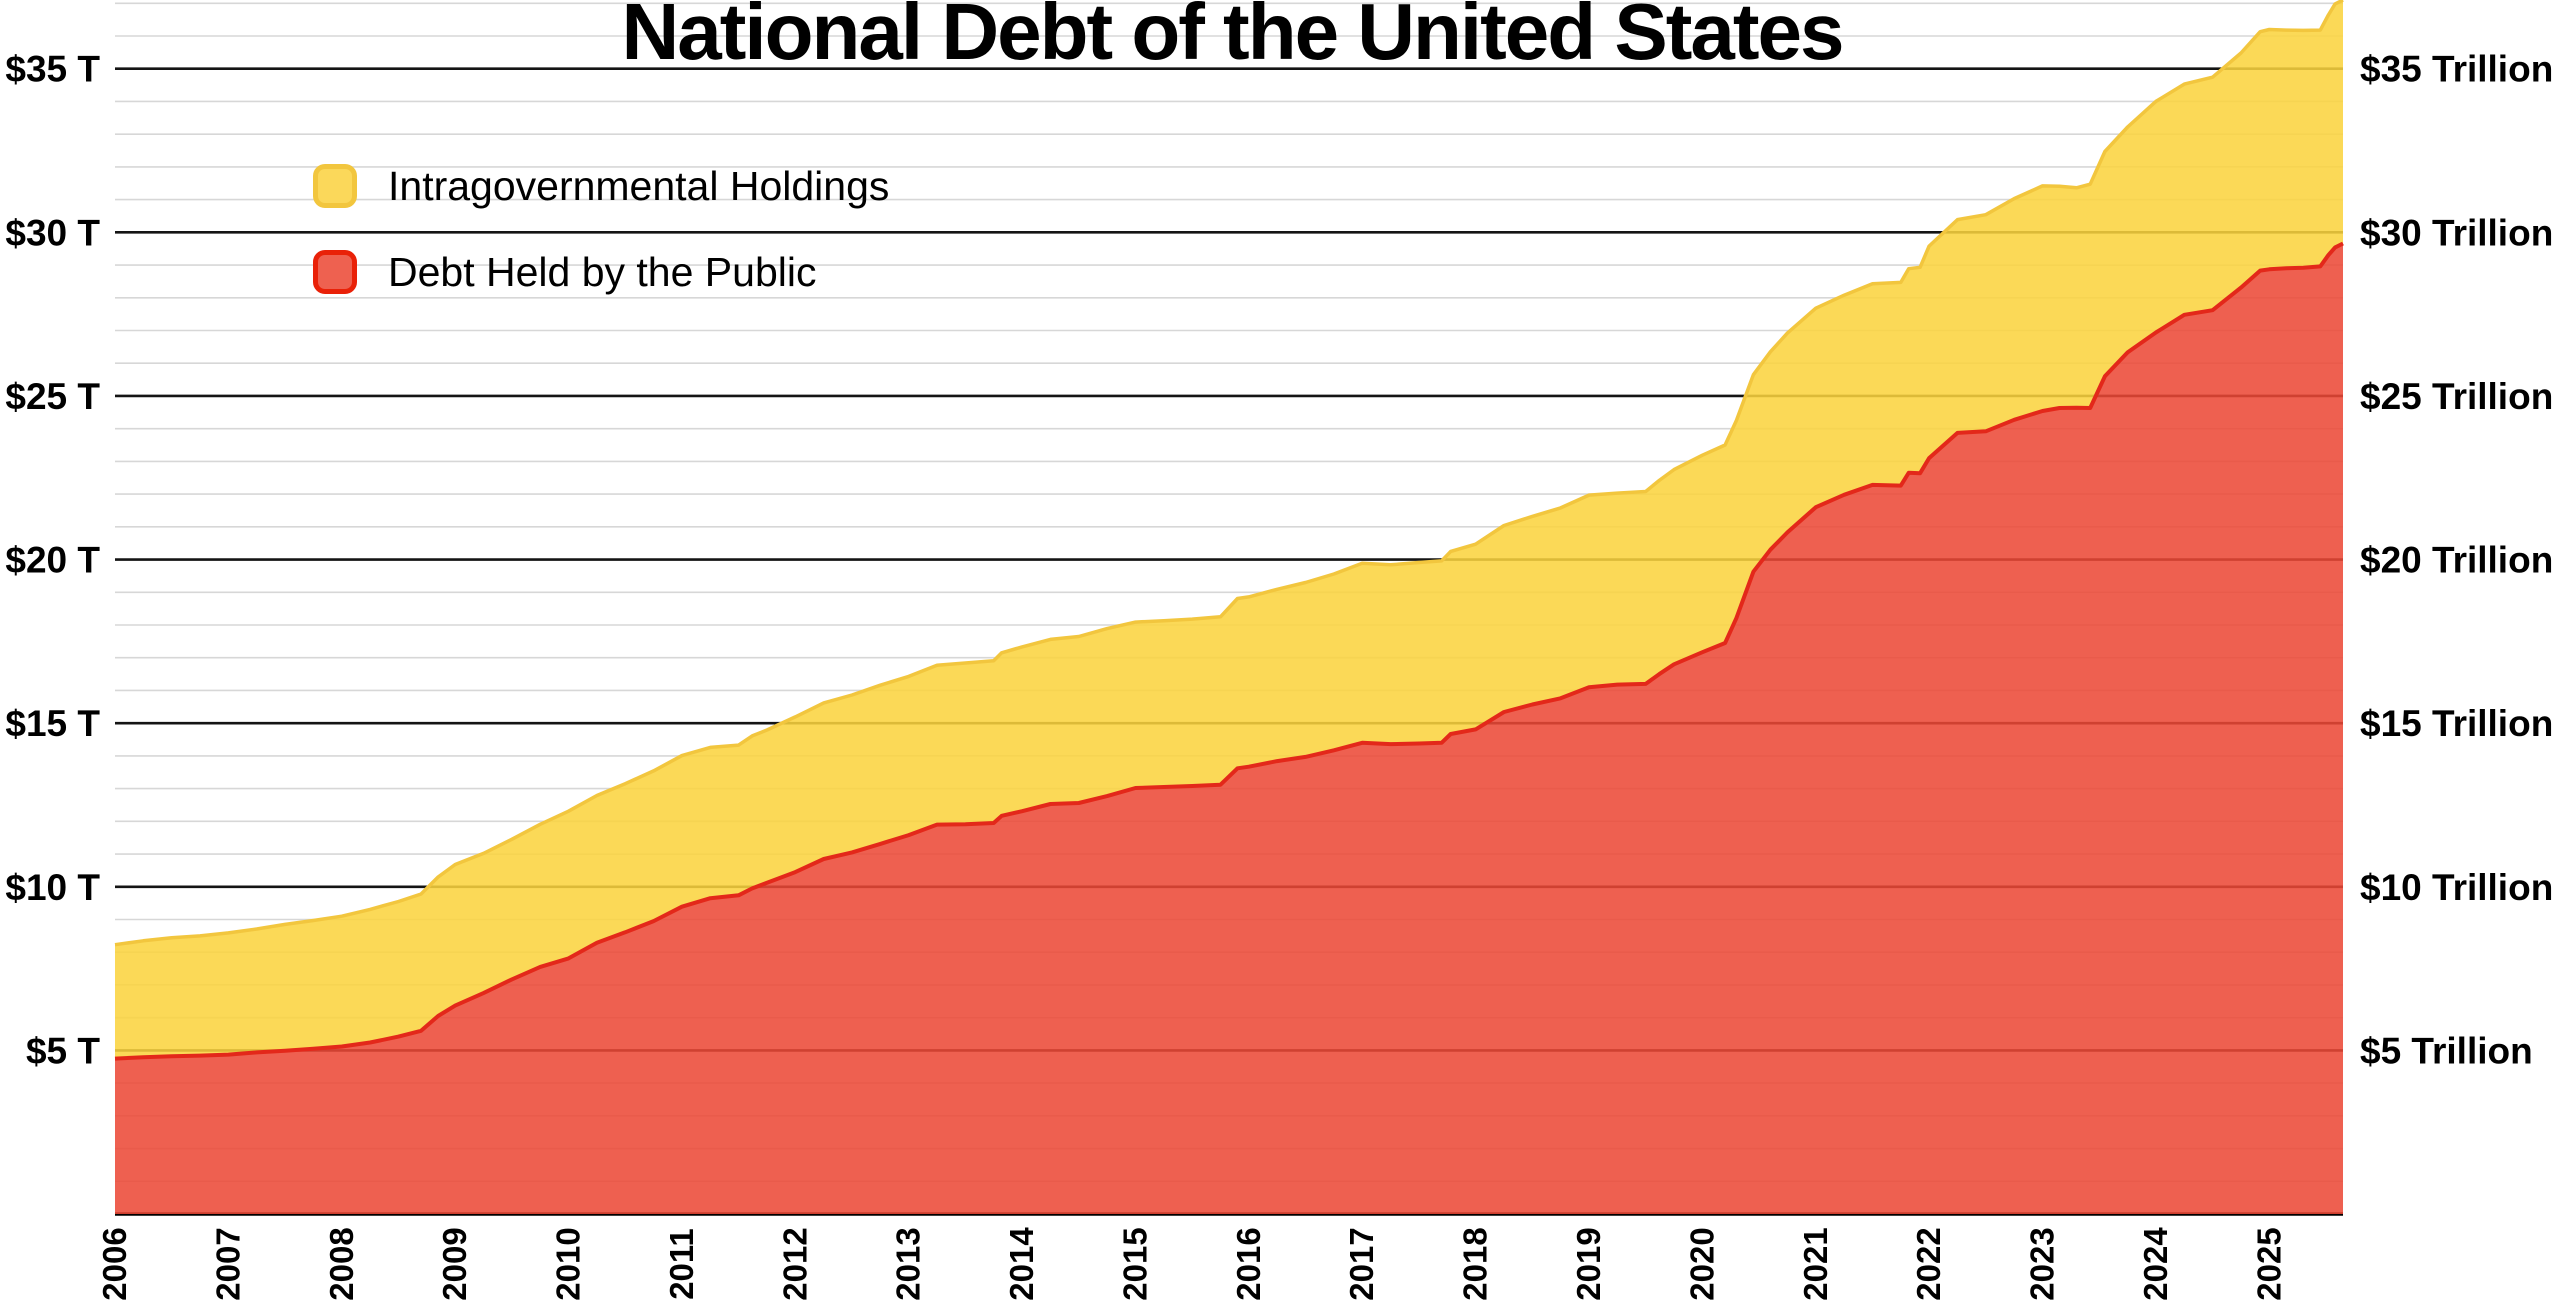  What do you see at coordinates (2456, 887) in the screenshot?
I see `y-axis-label-right: $10 Trillion` at bounding box center [2456, 887].